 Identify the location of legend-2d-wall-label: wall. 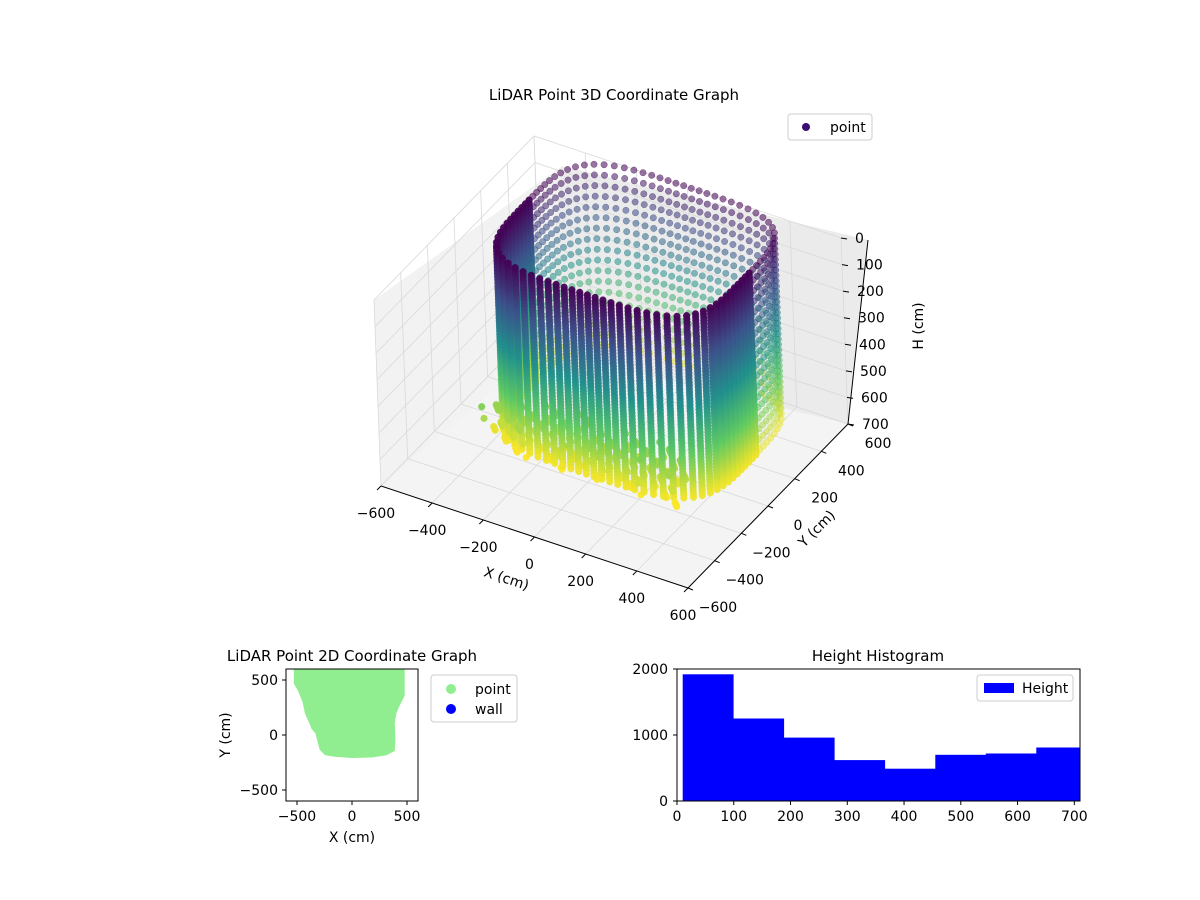
(489, 710).